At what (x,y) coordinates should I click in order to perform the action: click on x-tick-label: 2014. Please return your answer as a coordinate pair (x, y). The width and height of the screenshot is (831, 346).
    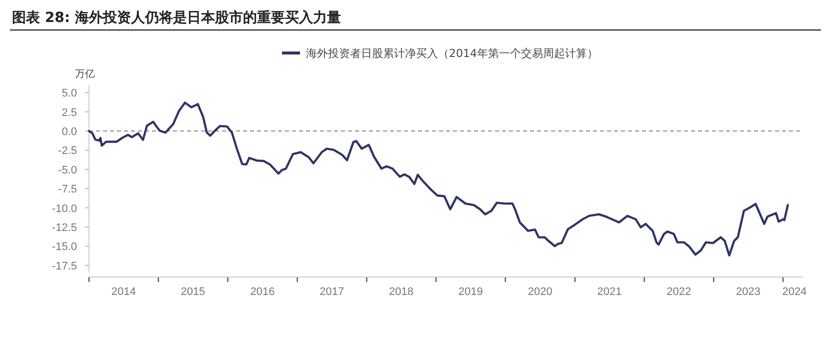
    Looking at the image, I should click on (123, 292).